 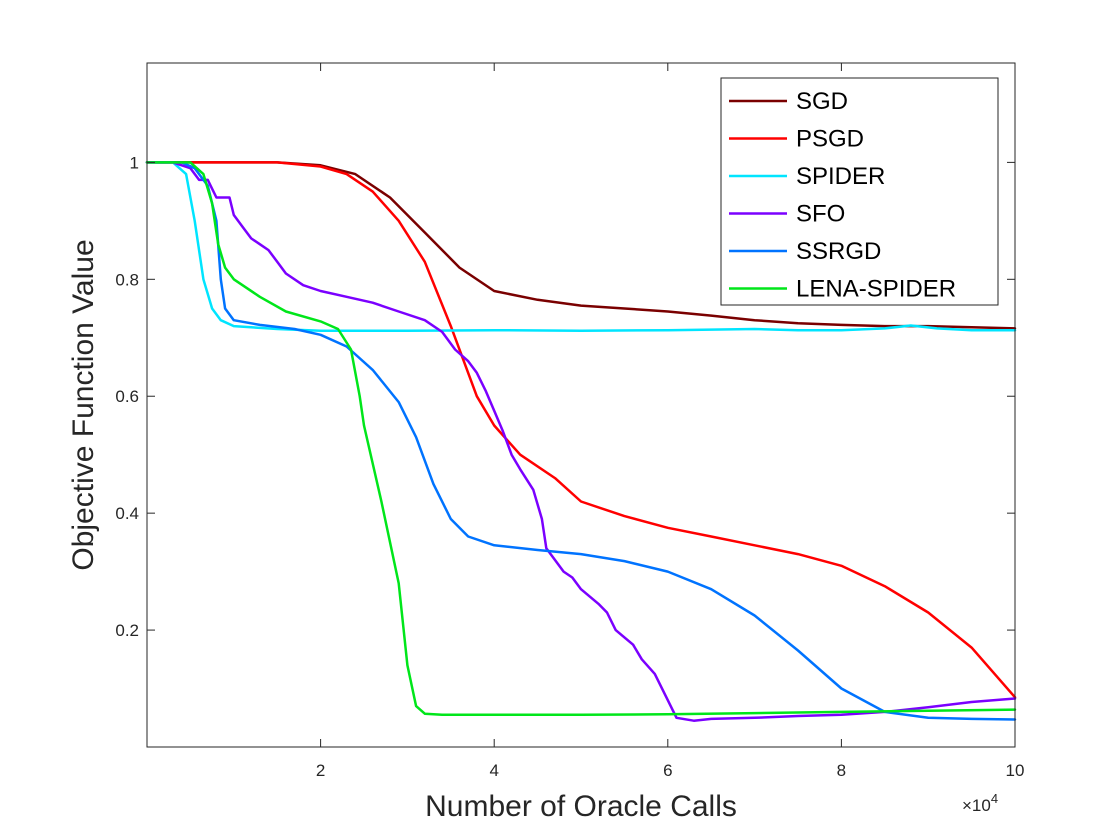 What do you see at coordinates (976, 805) in the screenshot?
I see `x-axis-multiplier-base: ×10` at bounding box center [976, 805].